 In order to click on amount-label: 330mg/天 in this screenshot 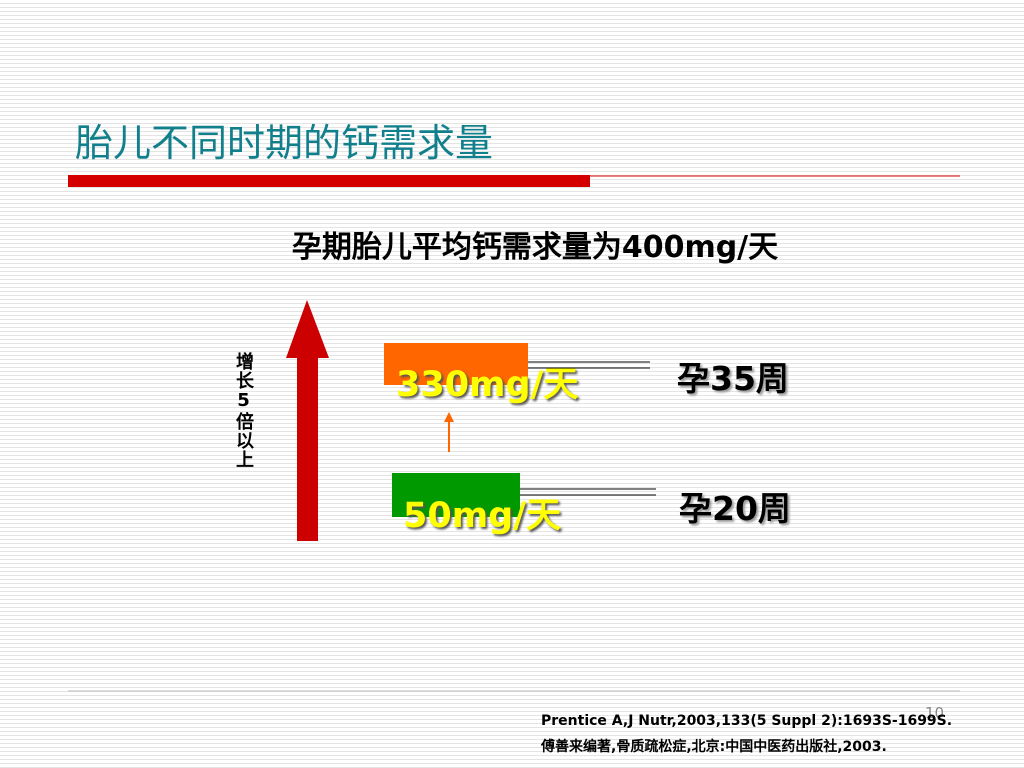, I will do `click(487, 385)`.